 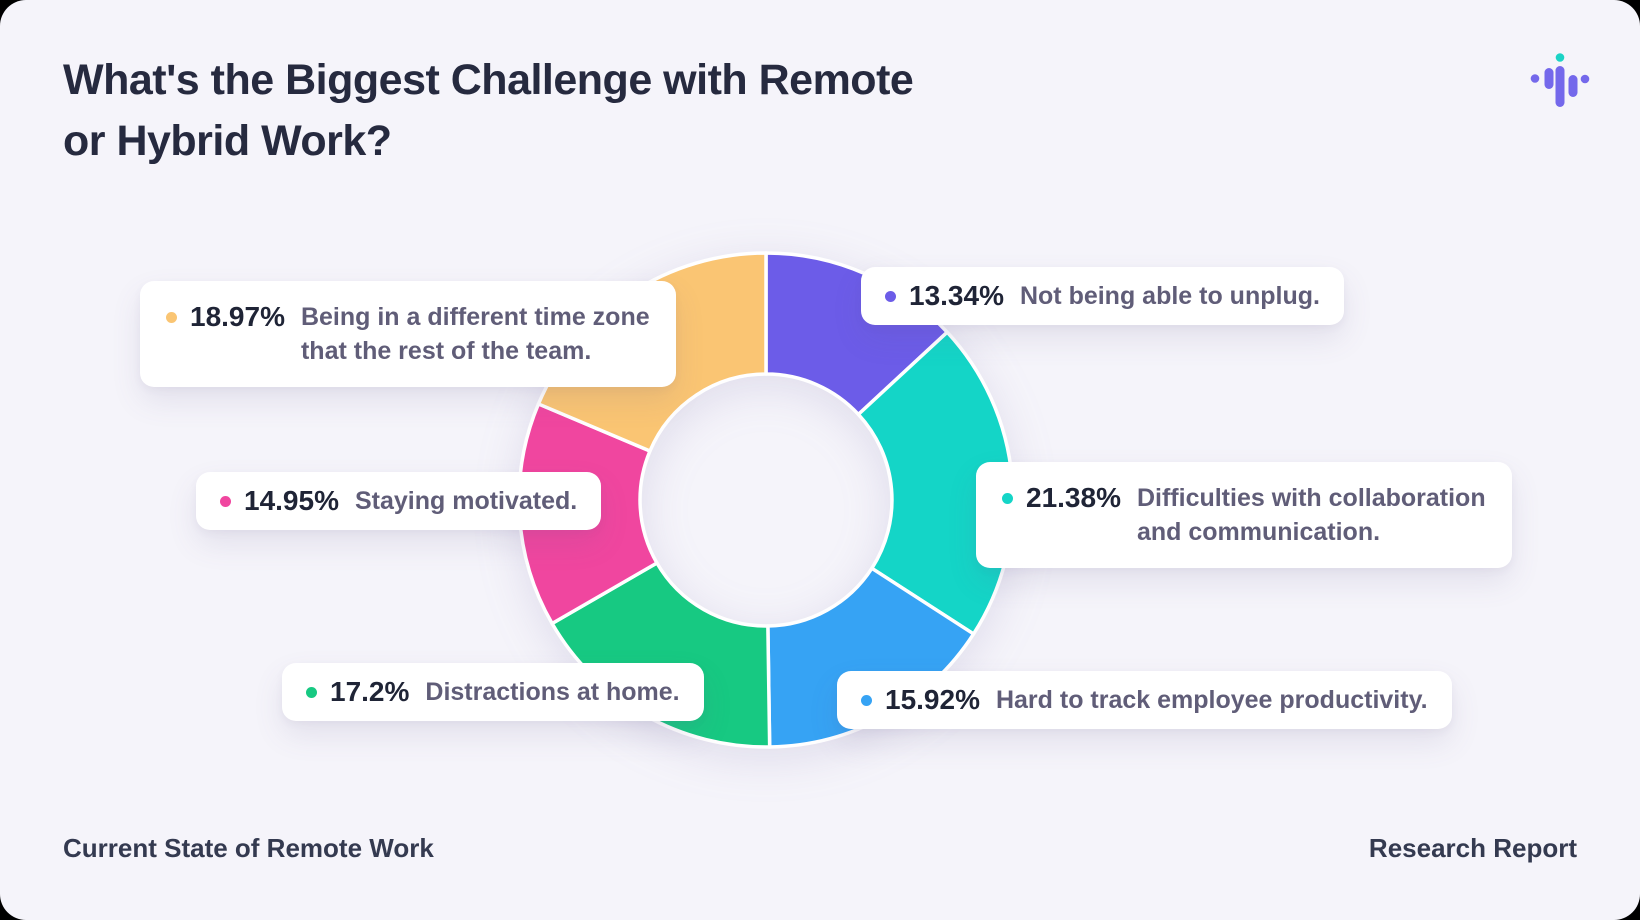 I want to click on distractions-color-dot-icon, so click(x=311, y=692).